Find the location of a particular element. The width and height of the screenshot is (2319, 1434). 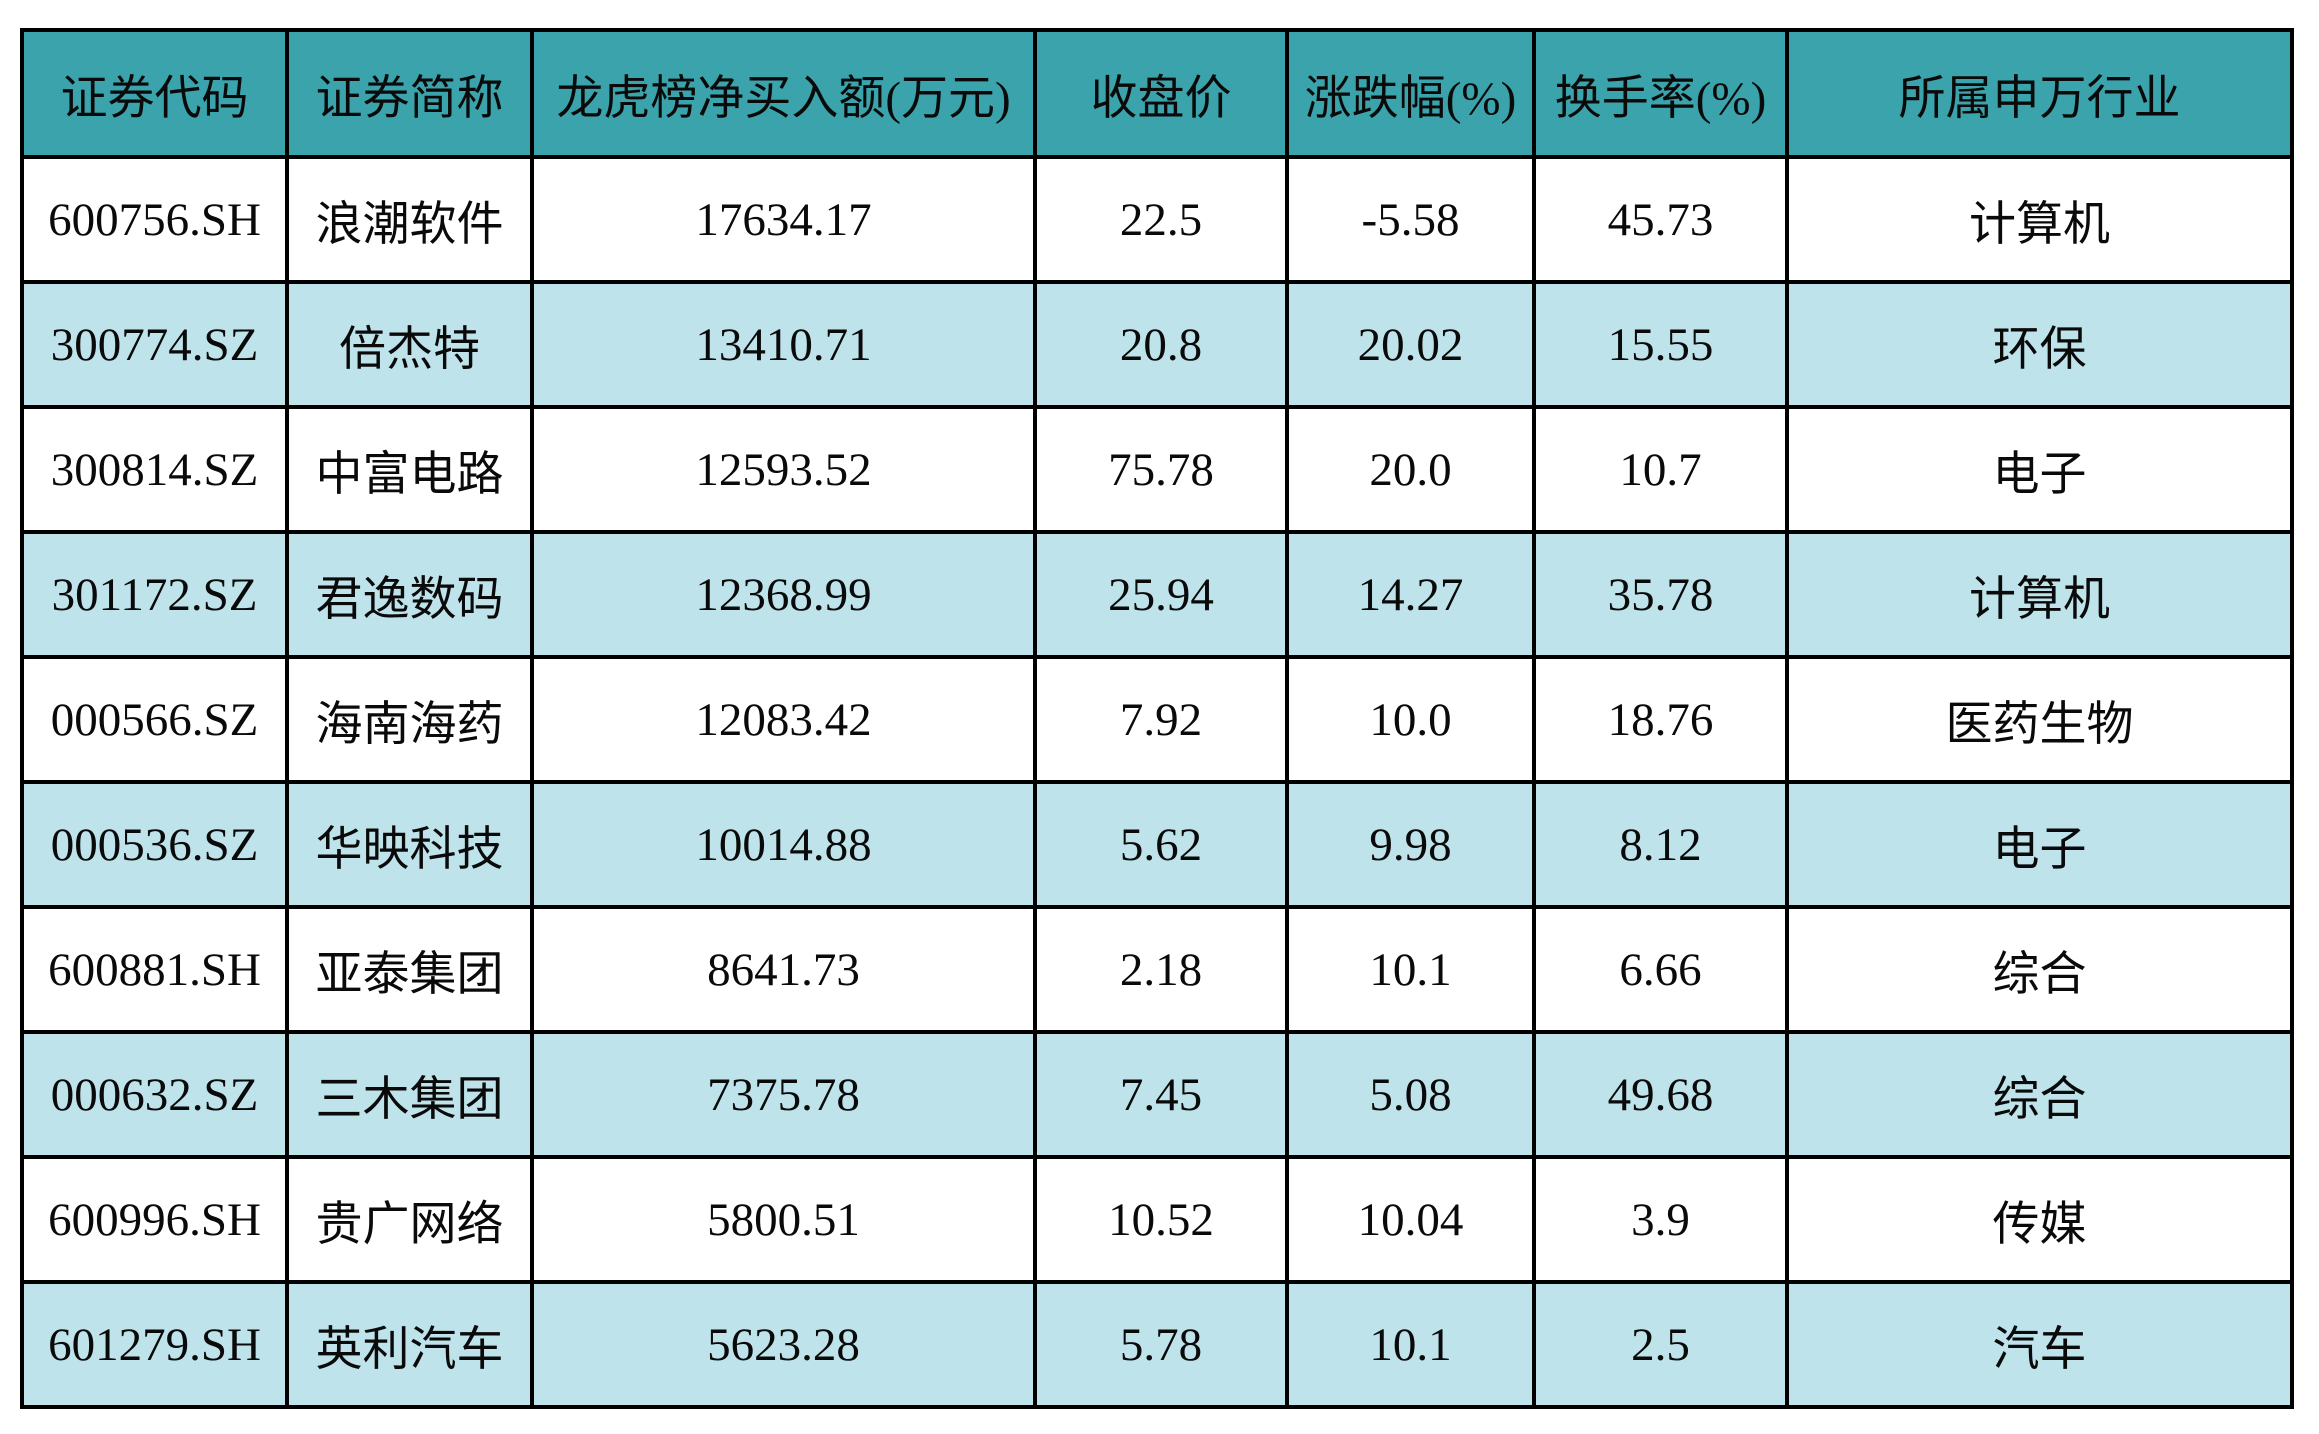

cell-r6-c2: 8641.73 is located at coordinates (783, 969).